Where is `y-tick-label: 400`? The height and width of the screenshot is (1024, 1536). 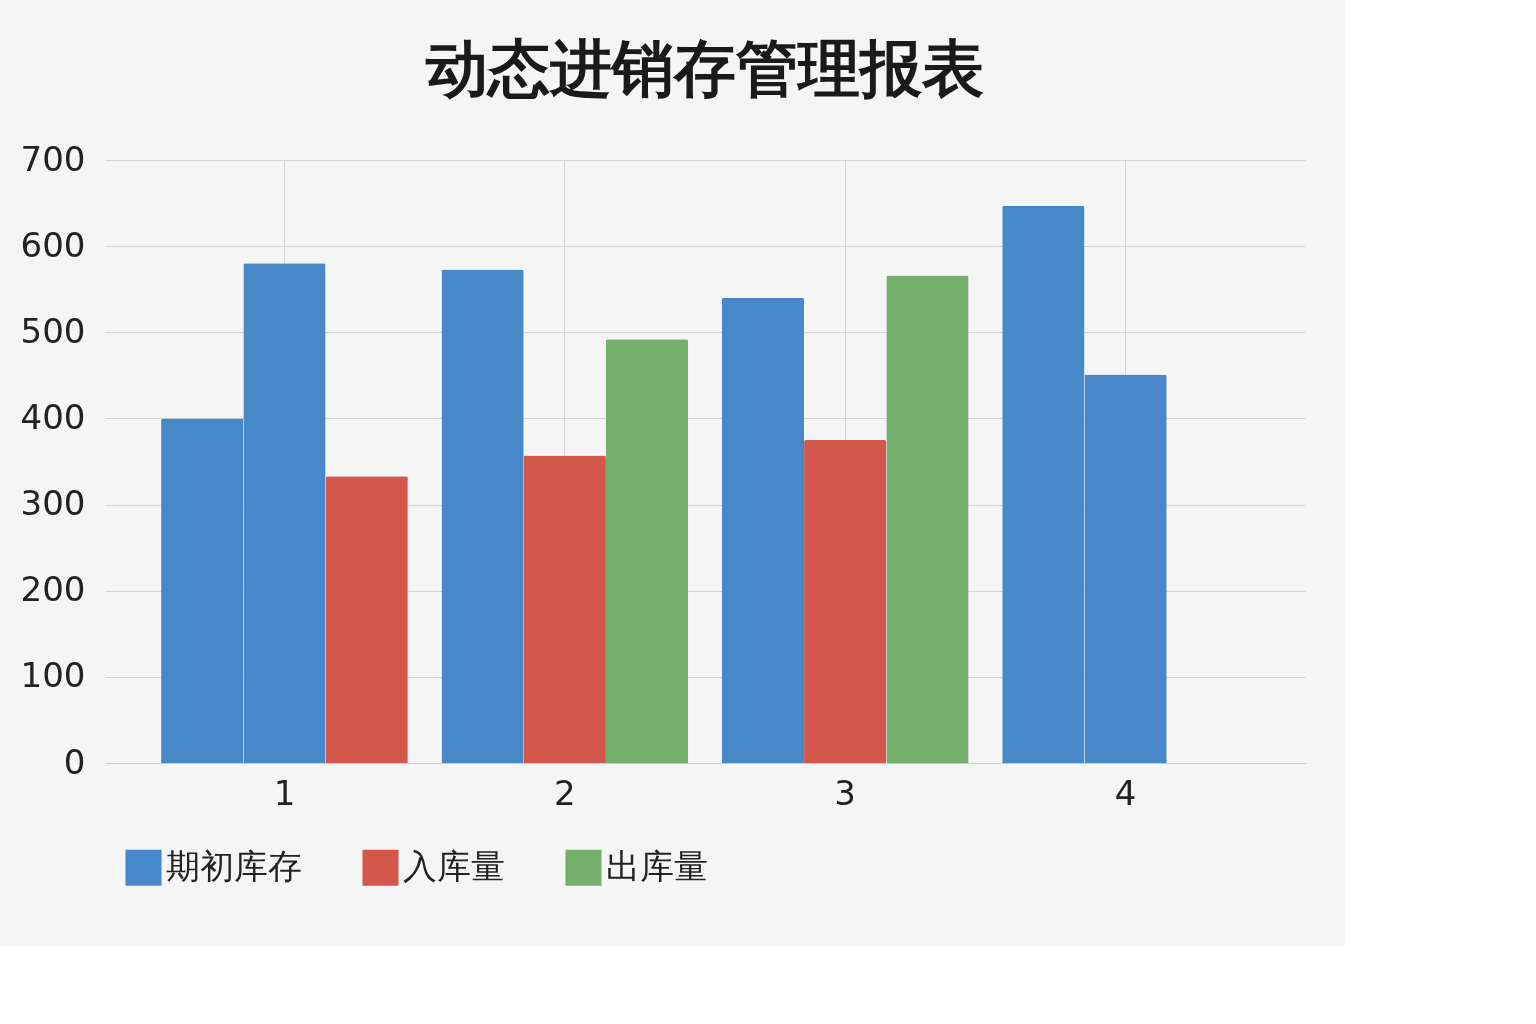 y-tick-label: 400 is located at coordinates (53, 416).